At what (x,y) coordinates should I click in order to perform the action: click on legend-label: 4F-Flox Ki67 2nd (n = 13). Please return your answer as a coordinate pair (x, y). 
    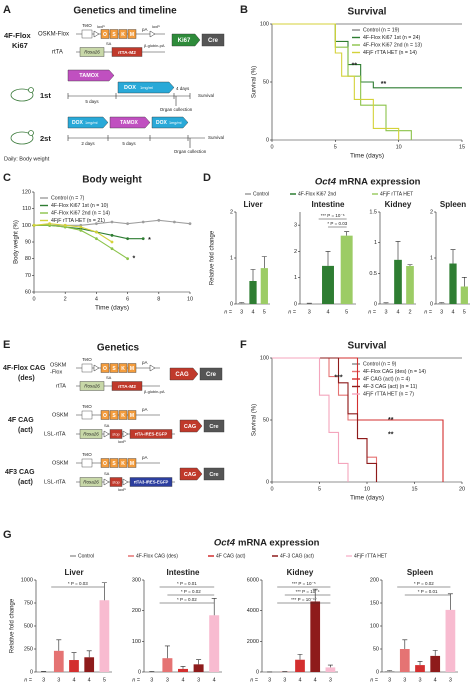
    Looking at the image, I should click on (392, 45).